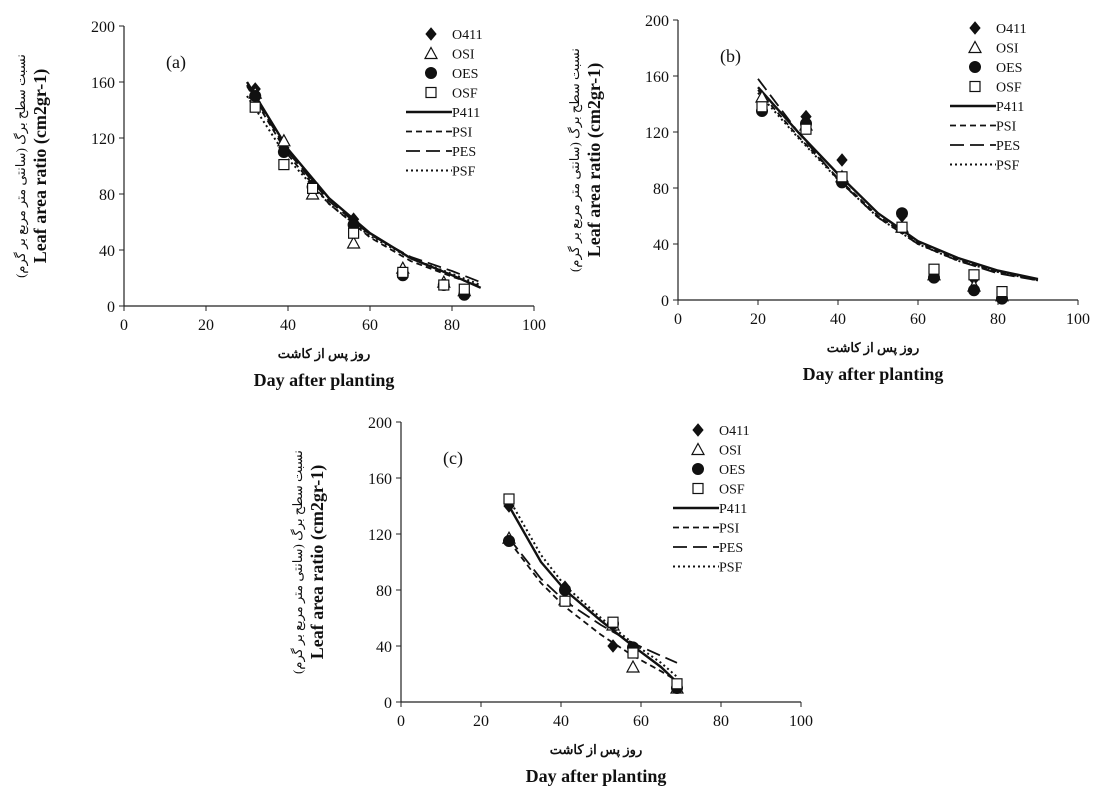 This screenshot has width=1102, height=796. Describe the element at coordinates (730, 56) in the screenshot. I see `panel-label: (b)` at that location.